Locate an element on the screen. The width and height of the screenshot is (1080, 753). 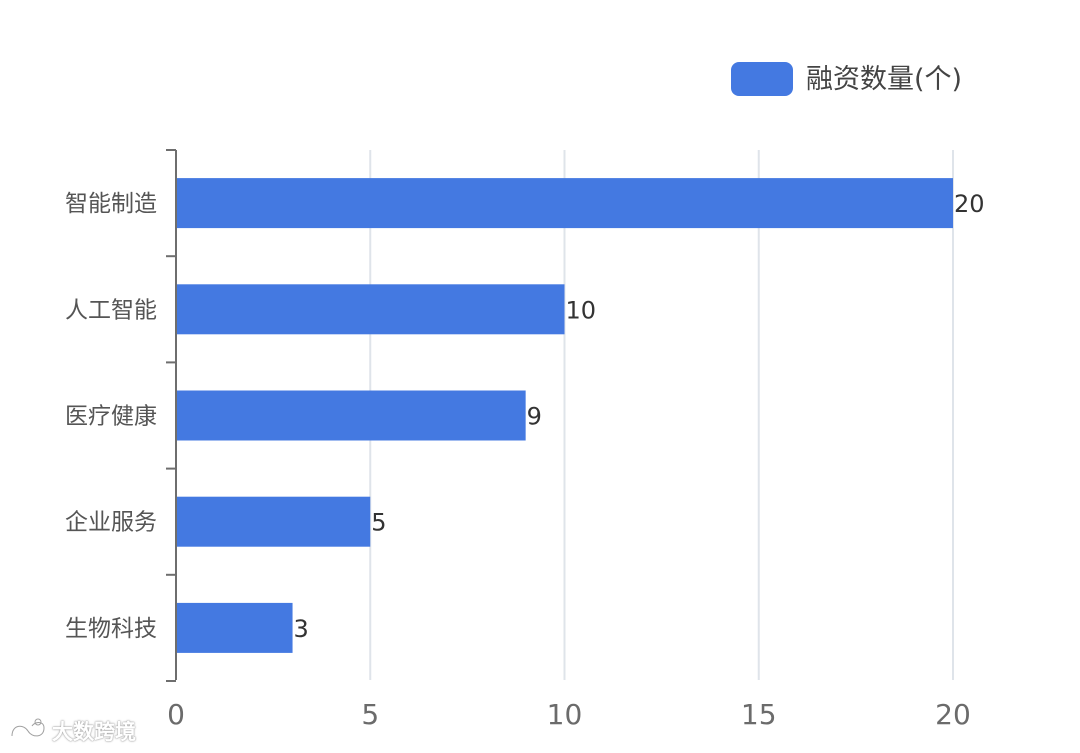
category-label: 企业服务 is located at coordinates (111, 523).